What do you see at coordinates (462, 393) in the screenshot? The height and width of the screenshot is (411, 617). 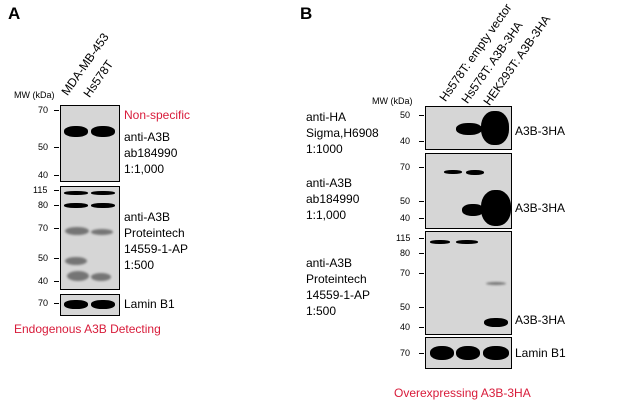 I see `panel-b-caption: Overexpressing A3B-3HA` at bounding box center [462, 393].